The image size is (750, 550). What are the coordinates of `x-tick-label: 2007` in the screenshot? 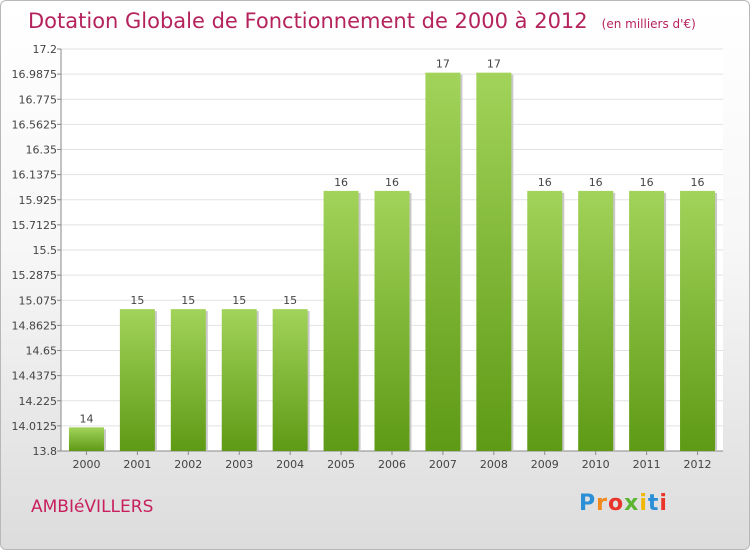 It's located at (443, 464).